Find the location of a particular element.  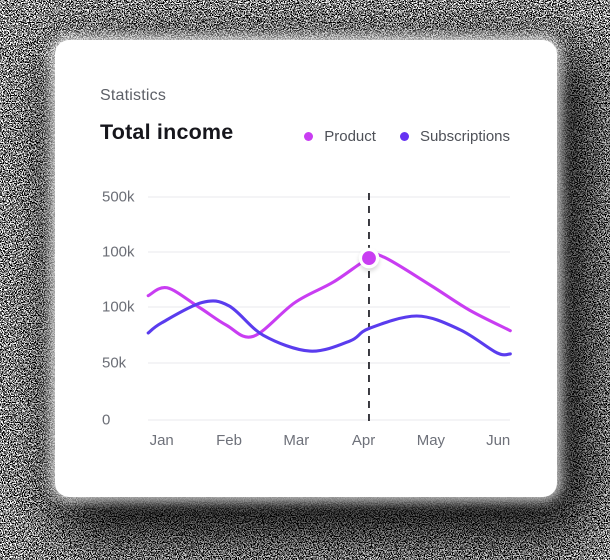

x-axis-label: Jun is located at coordinates (498, 440).